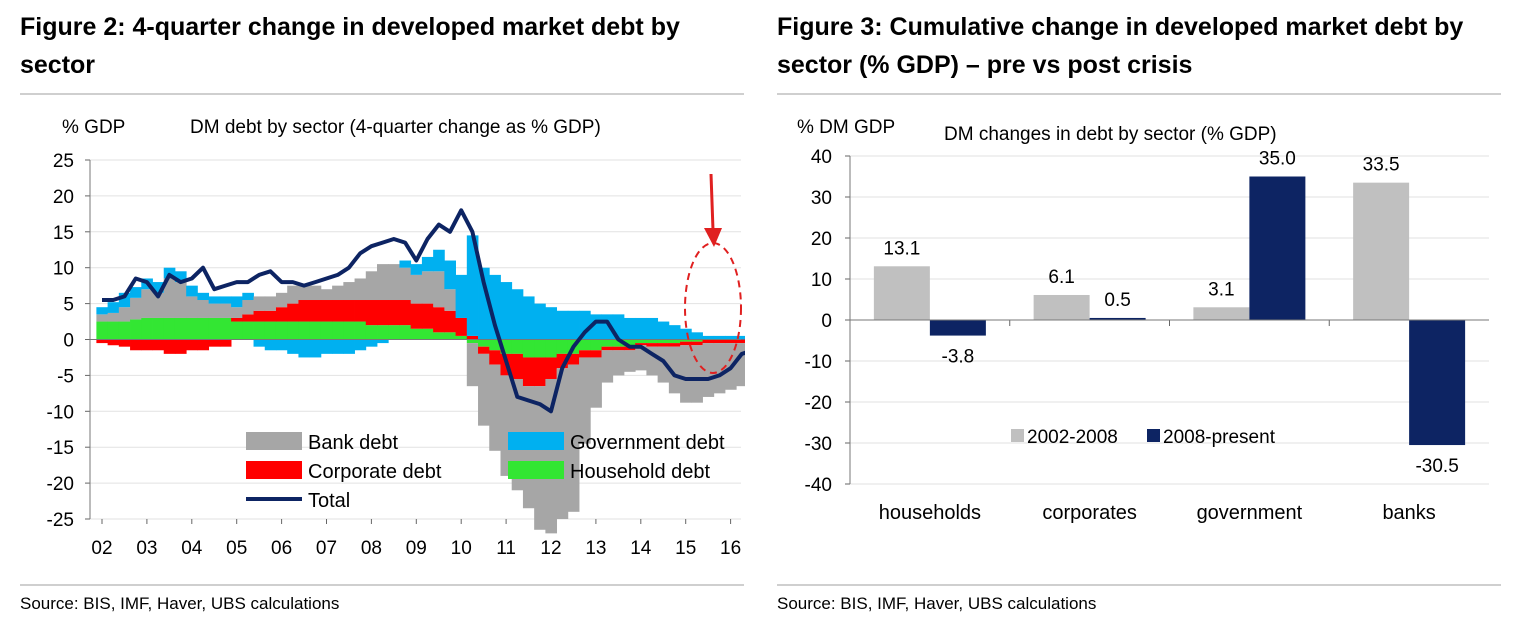 This screenshot has height=634, width=1513. Describe the element at coordinates (957, 328) in the screenshot. I see `bar-households-2008-present` at that location.